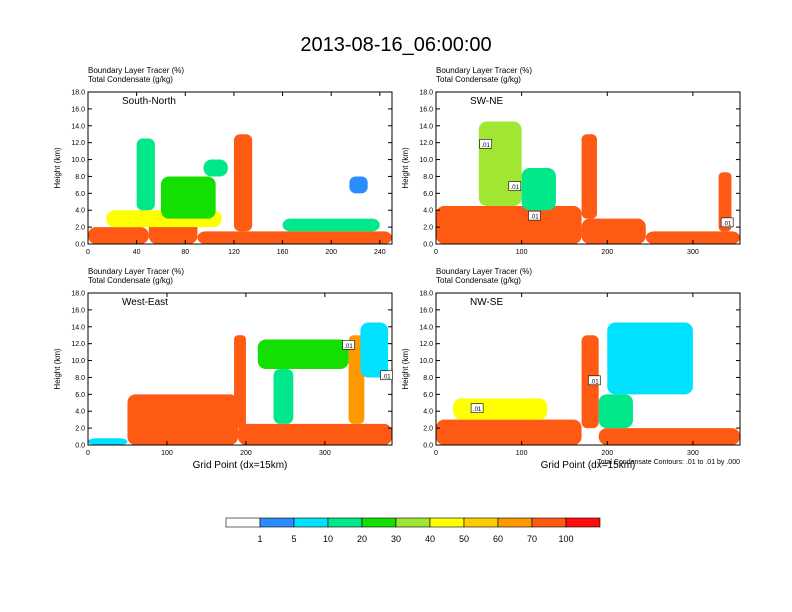 This screenshot has width=792, height=612. What do you see at coordinates (293, 539) in the screenshot?
I see `colorbar-label: 5` at bounding box center [293, 539].